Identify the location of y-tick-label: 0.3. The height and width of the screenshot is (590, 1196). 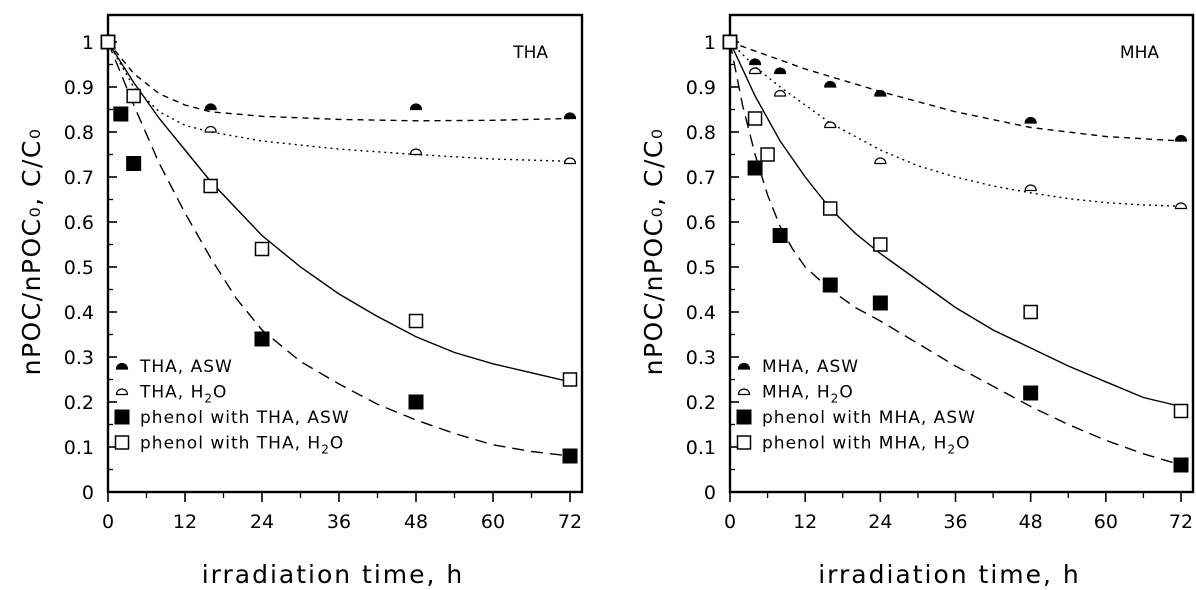
(79, 358).